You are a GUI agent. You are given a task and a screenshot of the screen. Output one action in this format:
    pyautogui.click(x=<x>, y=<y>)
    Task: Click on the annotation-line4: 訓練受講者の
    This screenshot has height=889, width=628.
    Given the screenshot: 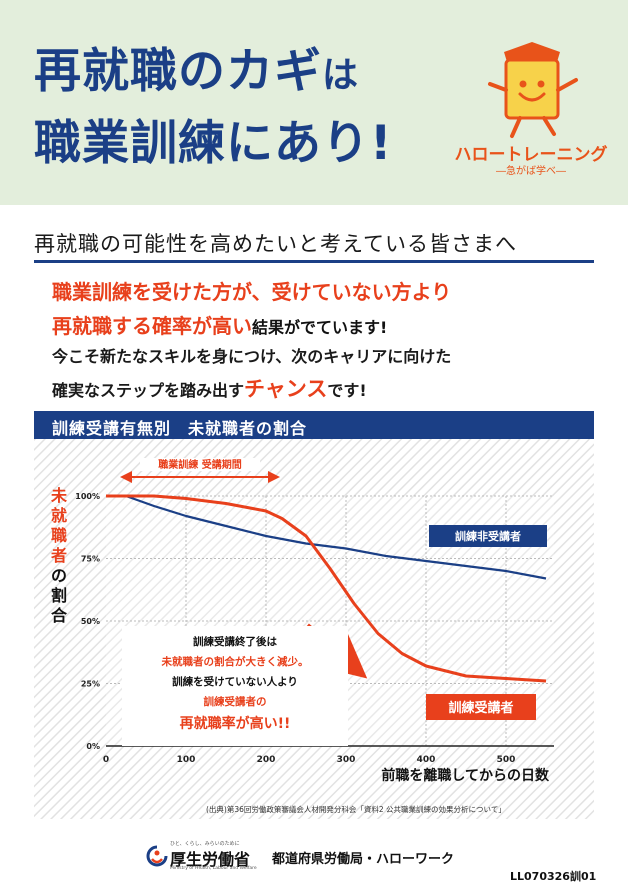 What is the action you would take?
    pyautogui.click(x=235, y=701)
    